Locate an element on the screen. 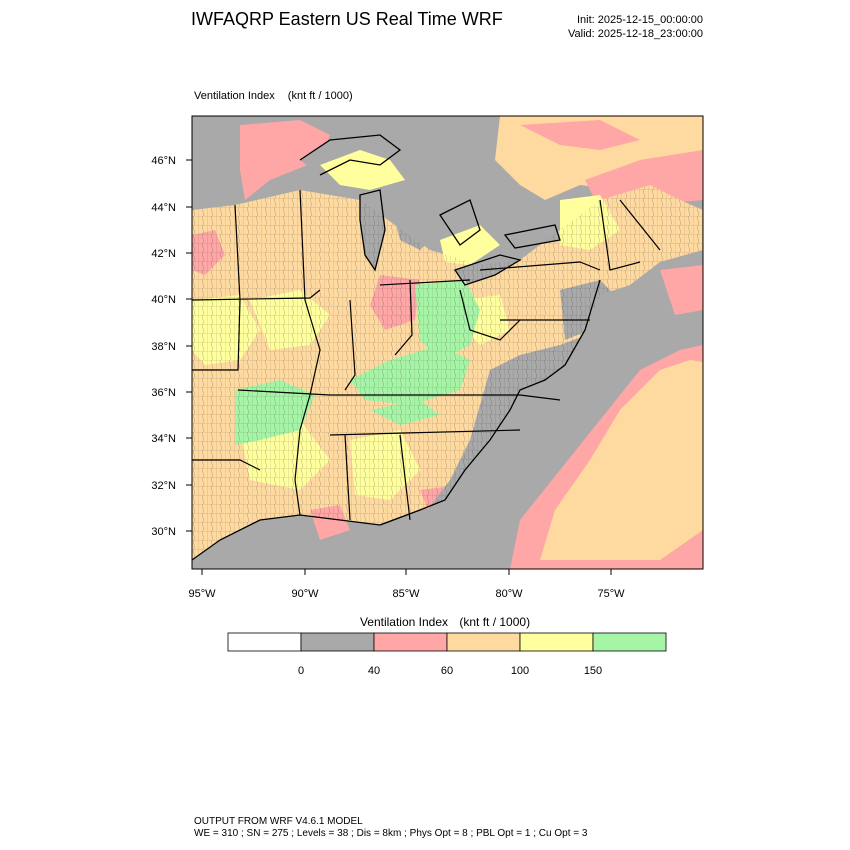  lon-label: 80°W is located at coordinates (509, 594).